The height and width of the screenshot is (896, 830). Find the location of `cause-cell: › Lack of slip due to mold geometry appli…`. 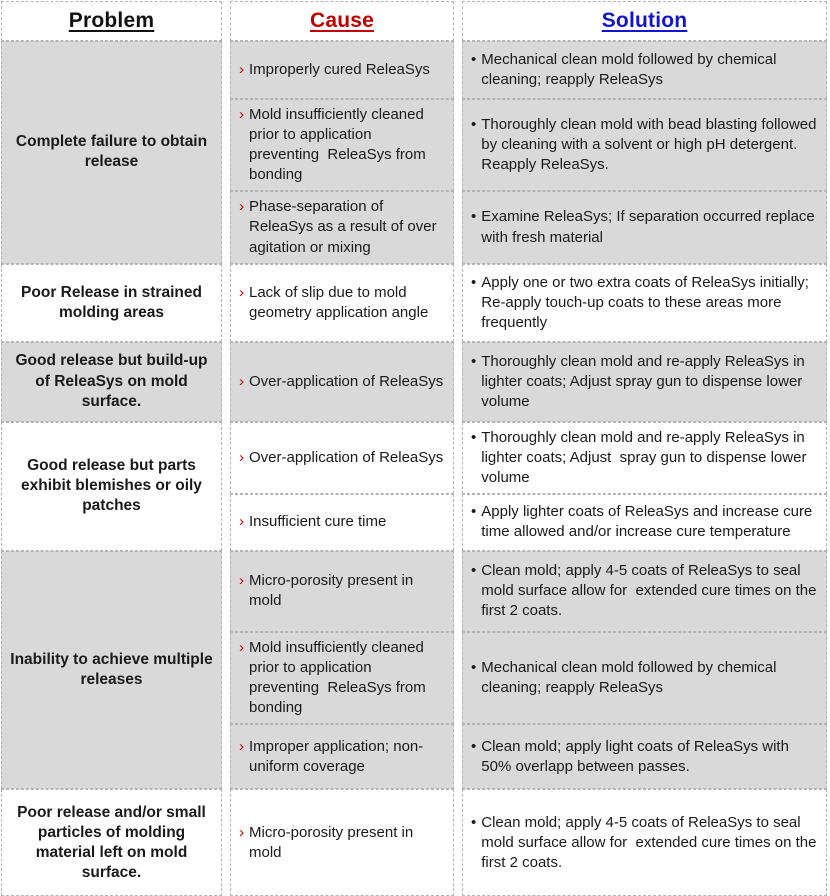

cause-cell: › Lack of slip due to mold geometry appli… is located at coordinates (342, 302).